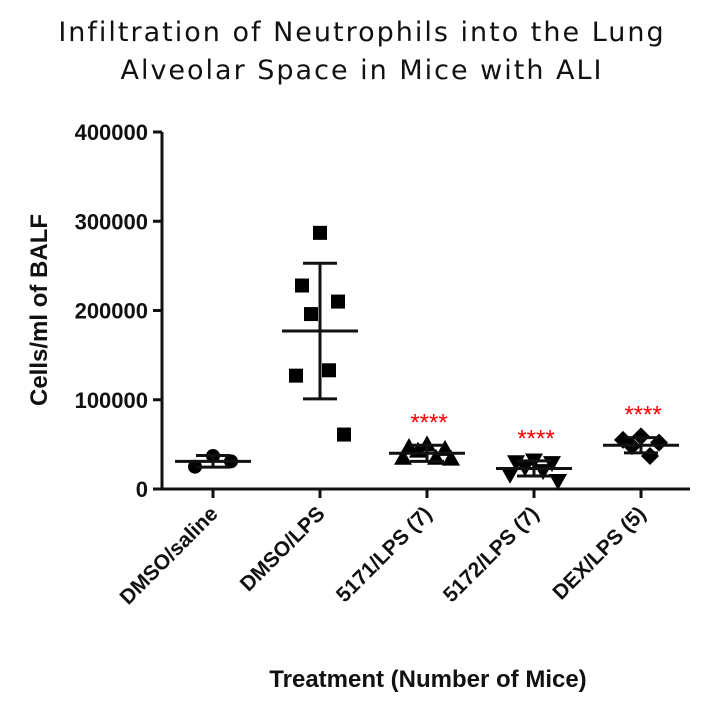 This screenshot has width=724, height=716. Describe the element at coordinates (168, 555) in the screenshot. I see `x-tick-label: DMSO/saline` at that location.